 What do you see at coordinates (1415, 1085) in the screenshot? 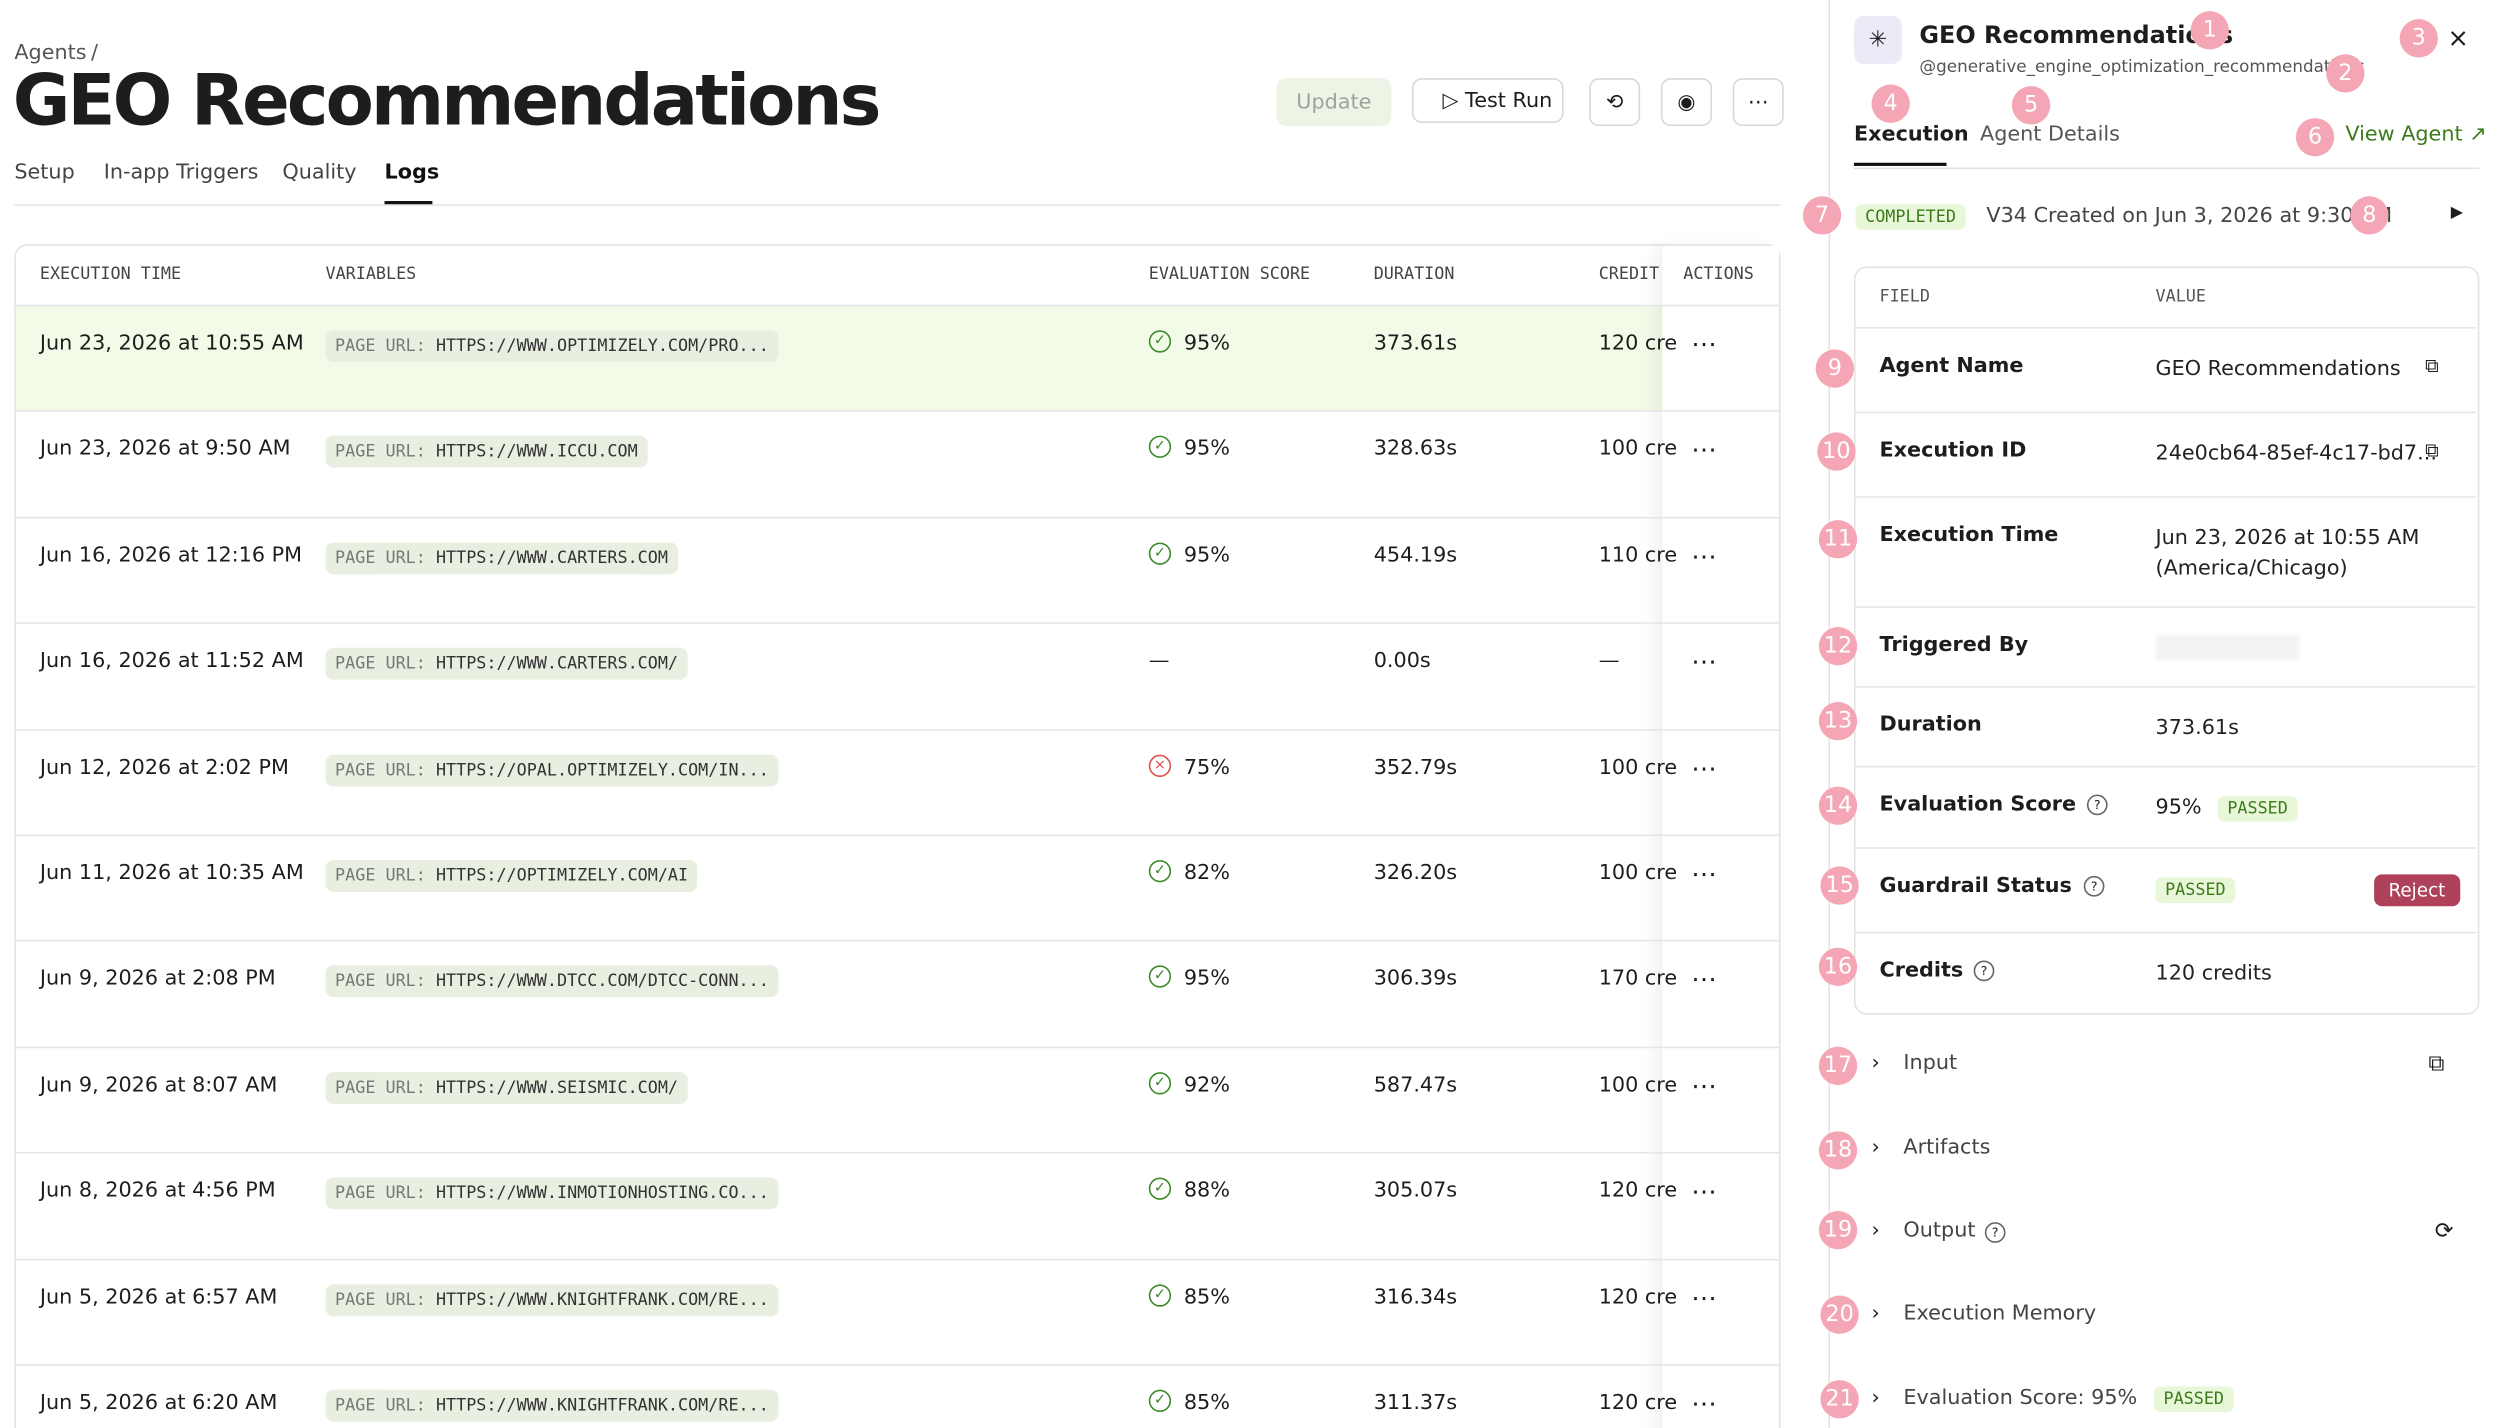
I see `duration: 587.47s` at bounding box center [1415, 1085].